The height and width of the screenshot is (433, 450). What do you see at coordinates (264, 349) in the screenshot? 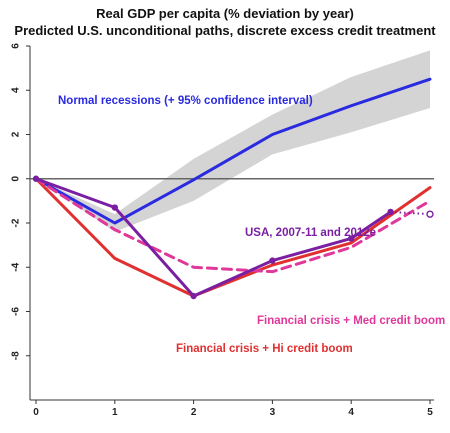
I see `annotation-hi-credit-boom: Financial crisis + Hi credit boom` at bounding box center [264, 349].